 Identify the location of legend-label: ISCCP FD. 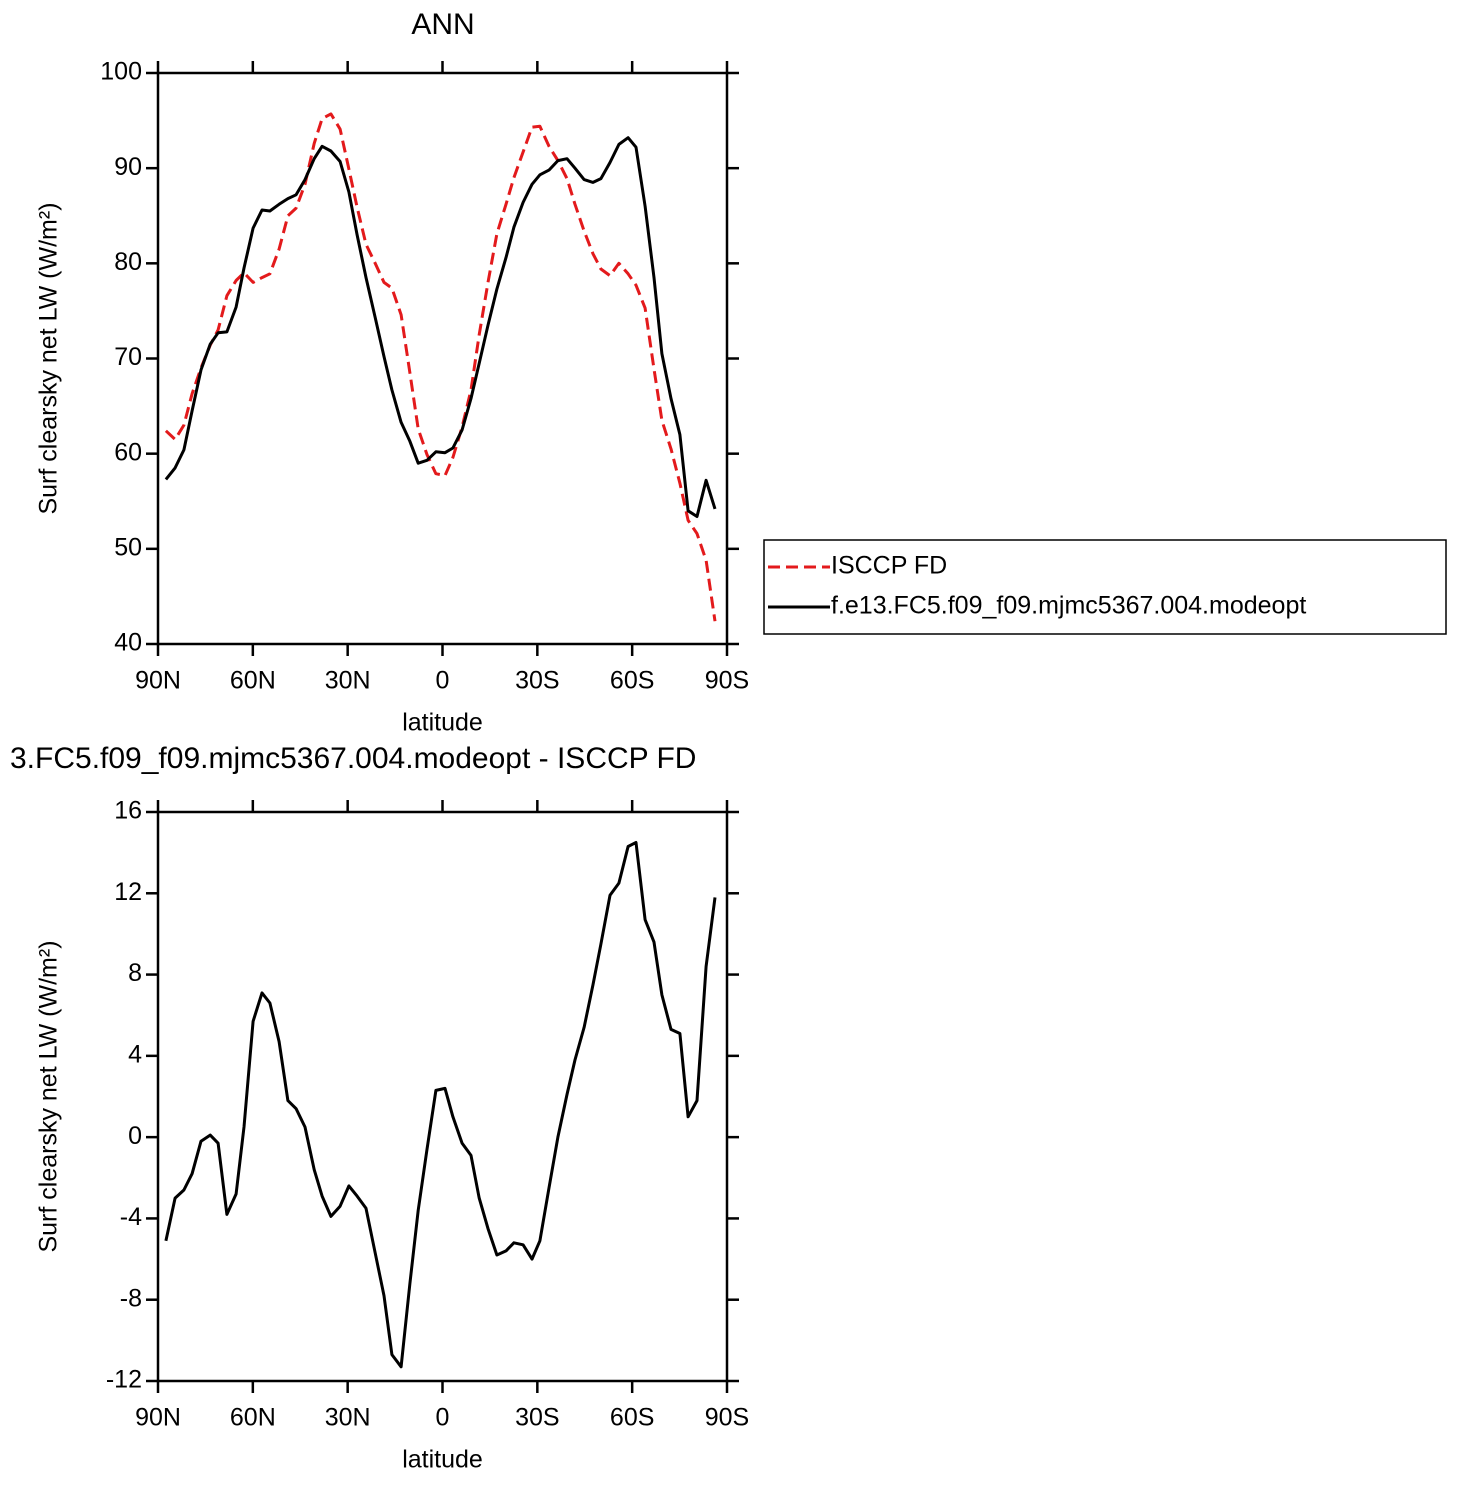
(889, 566).